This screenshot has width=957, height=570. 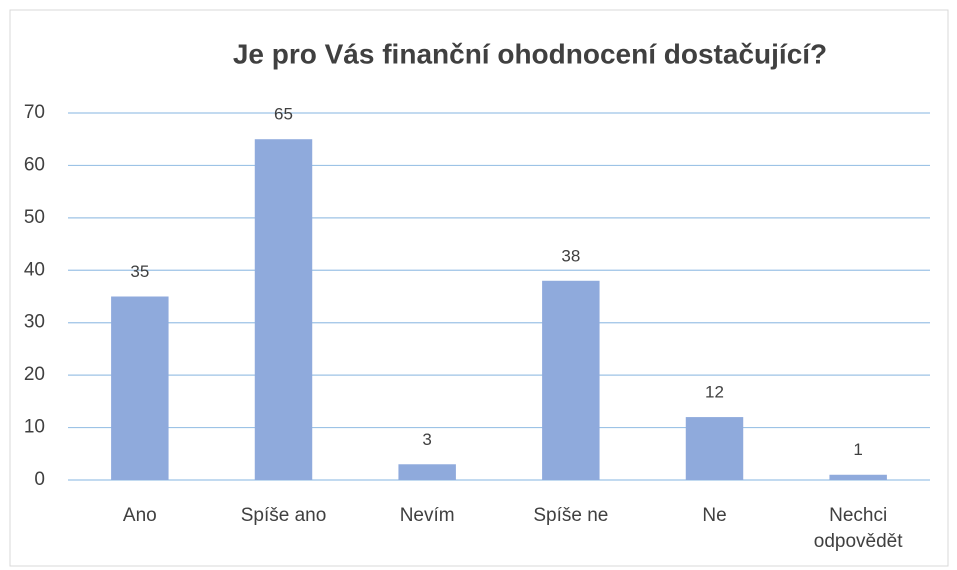 What do you see at coordinates (283, 515) in the screenshot?
I see `x-tick-label: Spíše ano` at bounding box center [283, 515].